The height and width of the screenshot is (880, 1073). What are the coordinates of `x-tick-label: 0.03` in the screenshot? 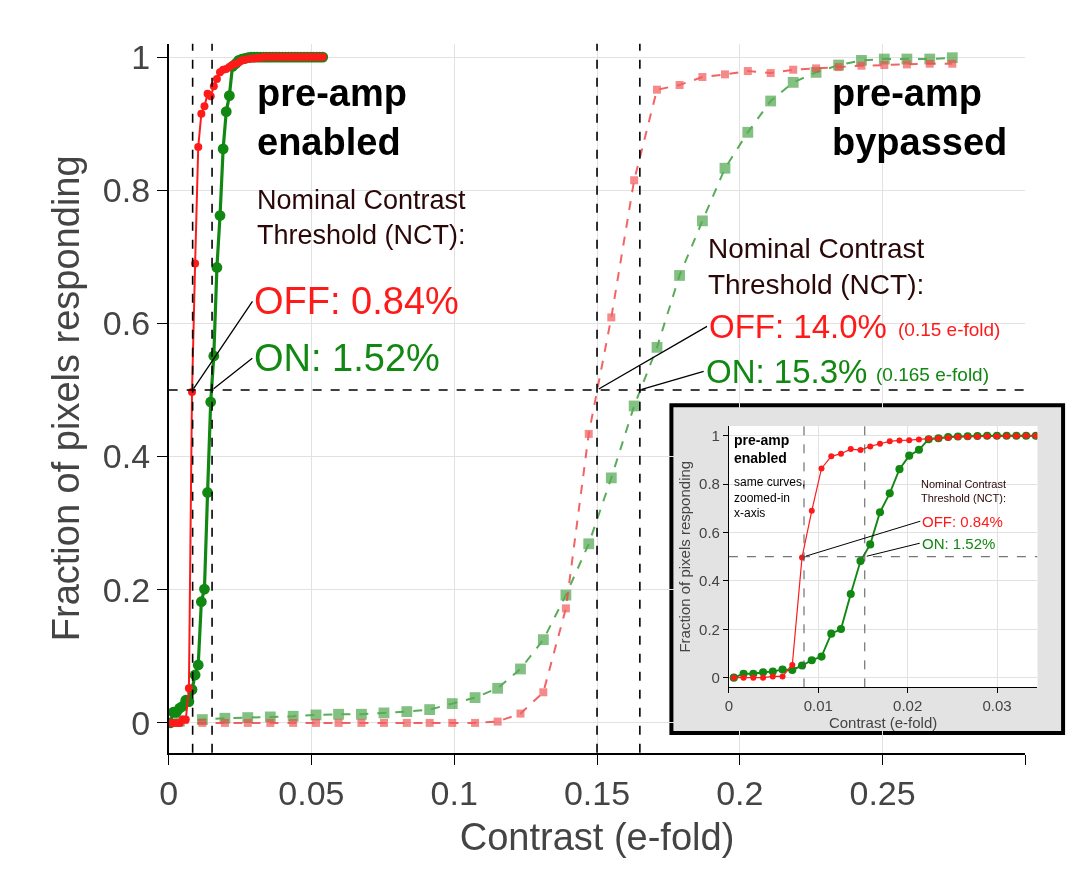 It's located at (997, 706).